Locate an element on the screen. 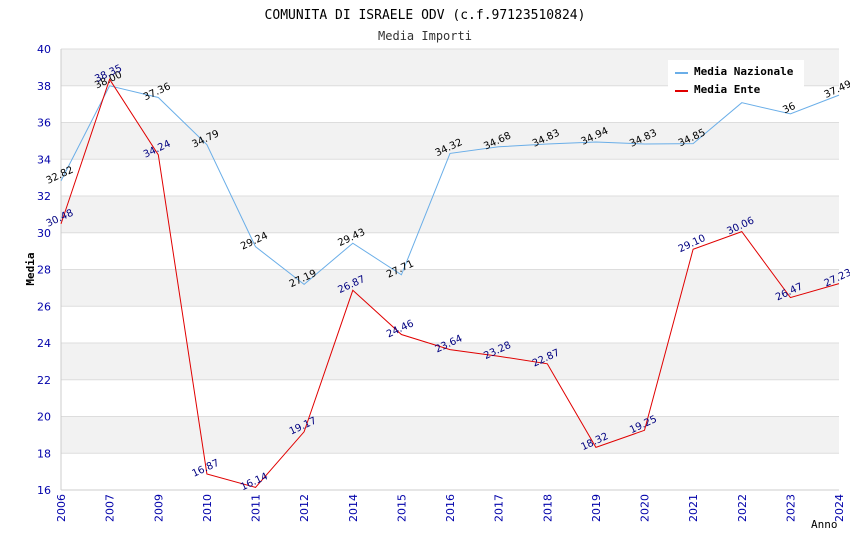 This screenshot has height=550, width=850. legend: Media Nazionale Media Ente is located at coordinates (736, 79).